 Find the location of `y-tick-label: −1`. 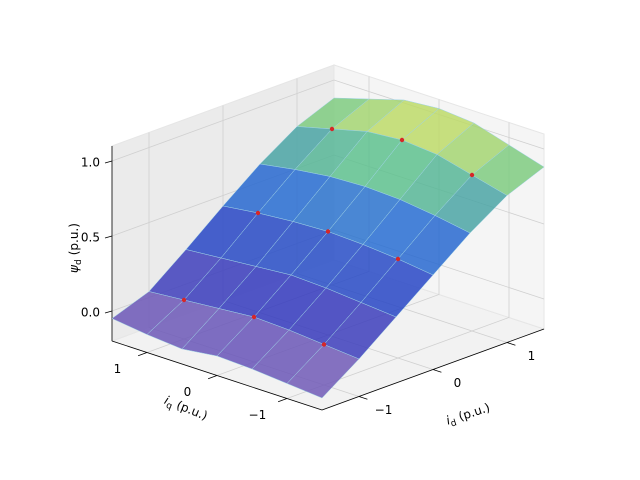

y-tick-label: −1 is located at coordinates (258, 415).